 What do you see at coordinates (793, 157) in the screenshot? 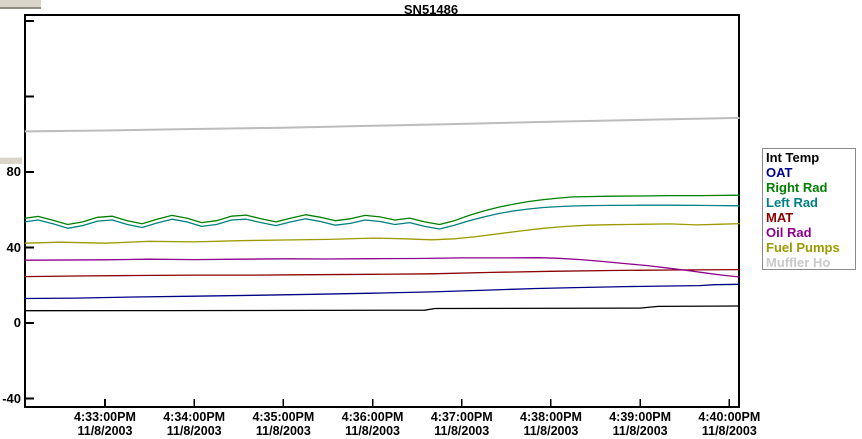
I see `legend-item-int-temp: Int Temp` at bounding box center [793, 157].